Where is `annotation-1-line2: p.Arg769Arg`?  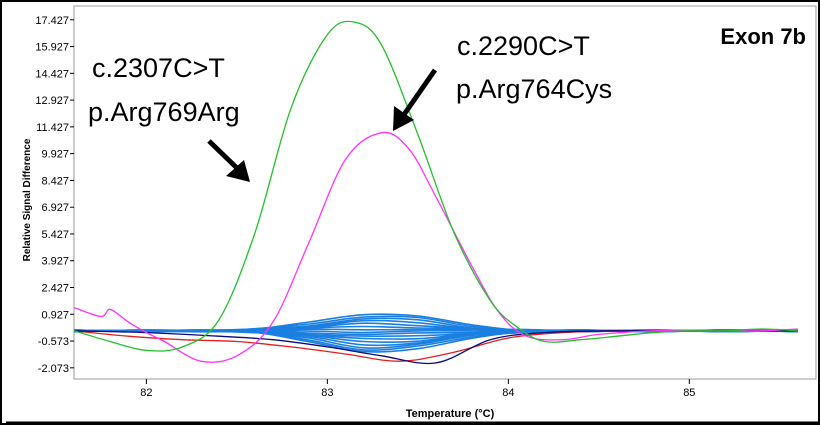
annotation-1-line2: p.Arg769Arg is located at coordinates (164, 112).